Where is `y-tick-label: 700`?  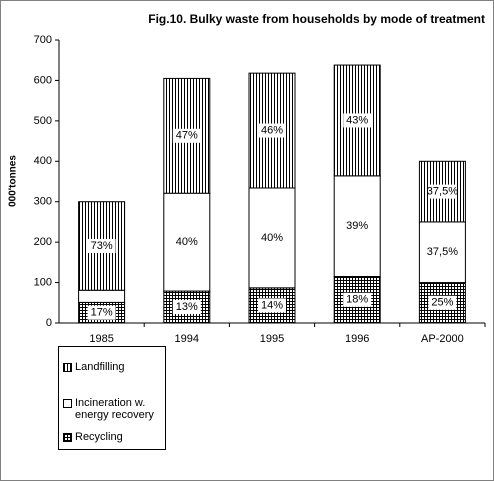
y-tick-label: 700 is located at coordinates (43, 40).